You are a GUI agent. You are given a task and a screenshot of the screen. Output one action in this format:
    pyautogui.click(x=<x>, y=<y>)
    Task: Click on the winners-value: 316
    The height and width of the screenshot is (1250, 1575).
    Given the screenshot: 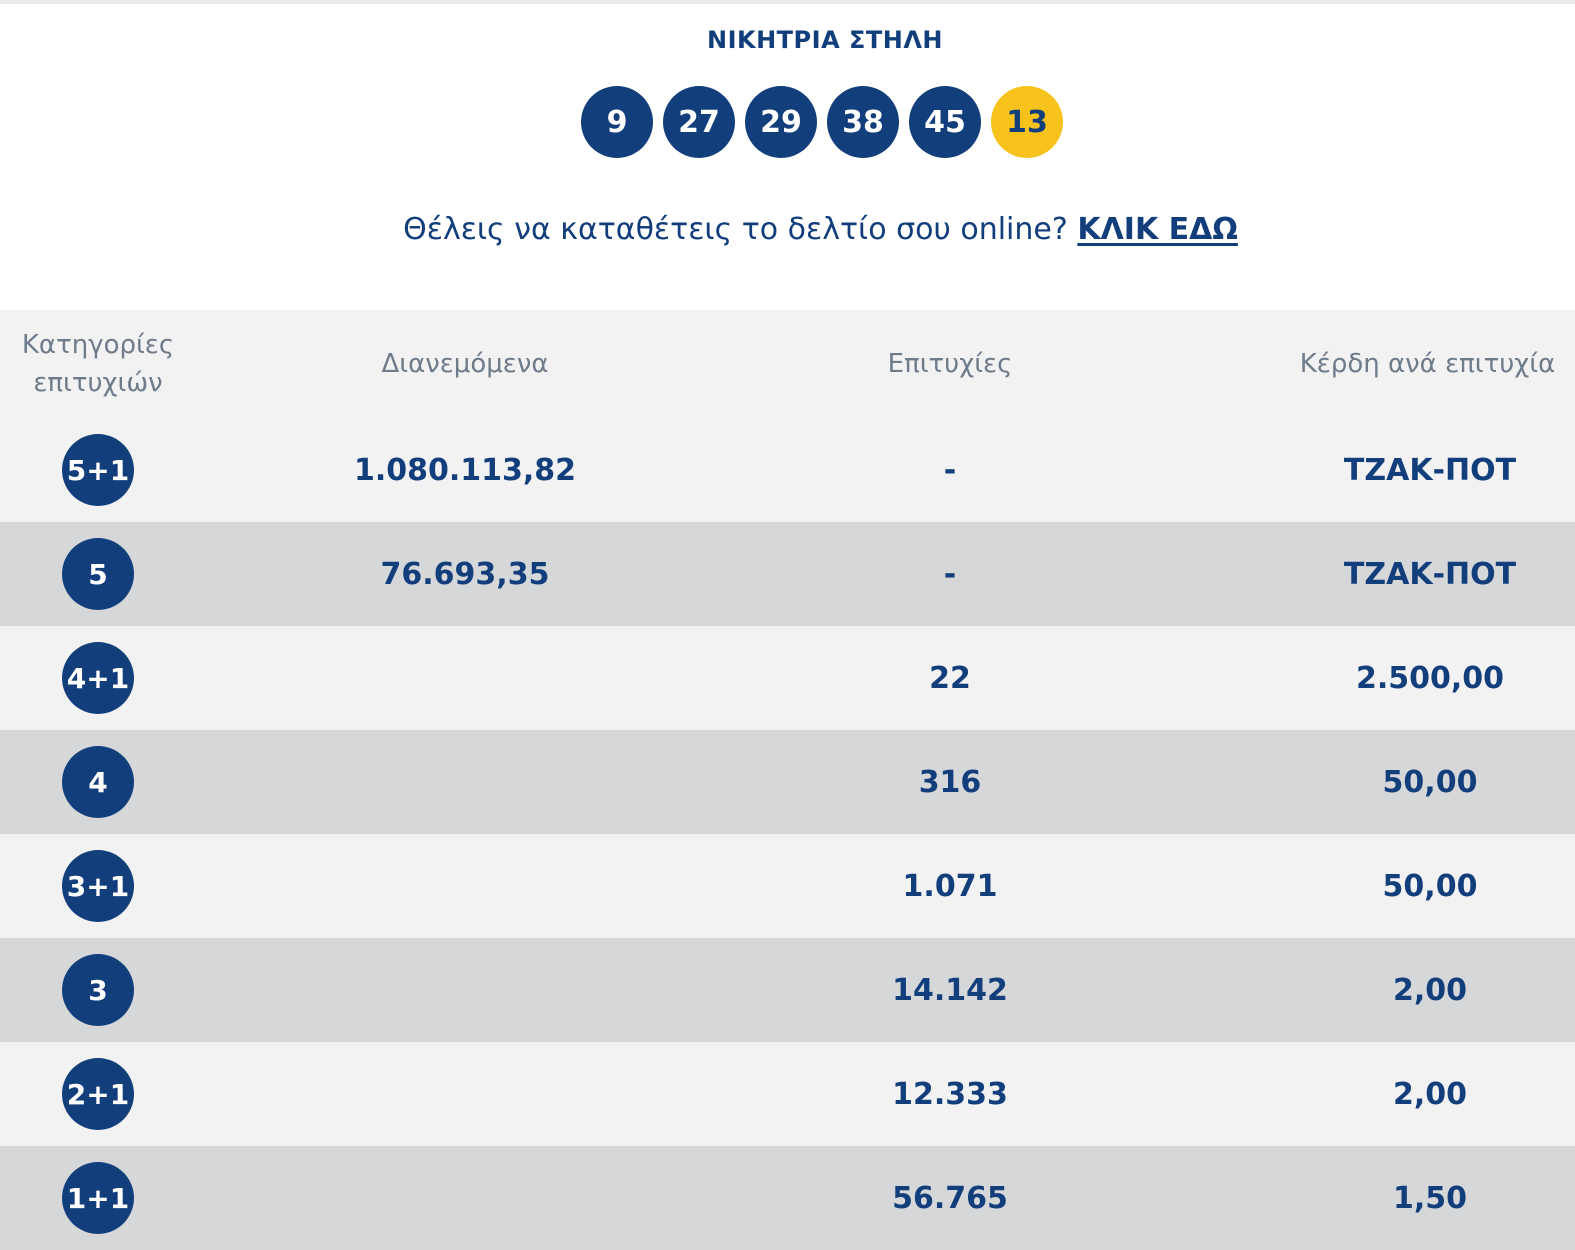 What is the action you would take?
    pyautogui.click(x=950, y=782)
    